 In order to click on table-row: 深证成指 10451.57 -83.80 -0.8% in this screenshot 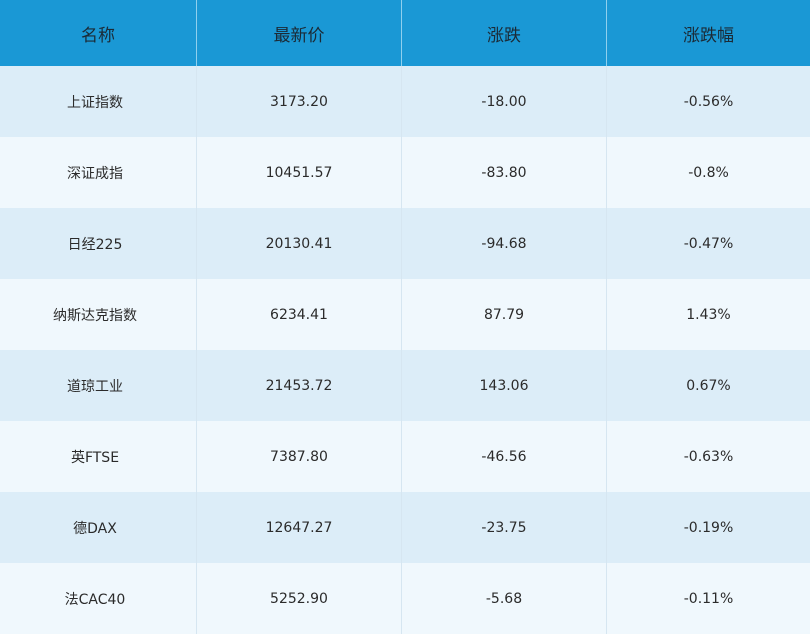, I will do `click(405, 172)`.